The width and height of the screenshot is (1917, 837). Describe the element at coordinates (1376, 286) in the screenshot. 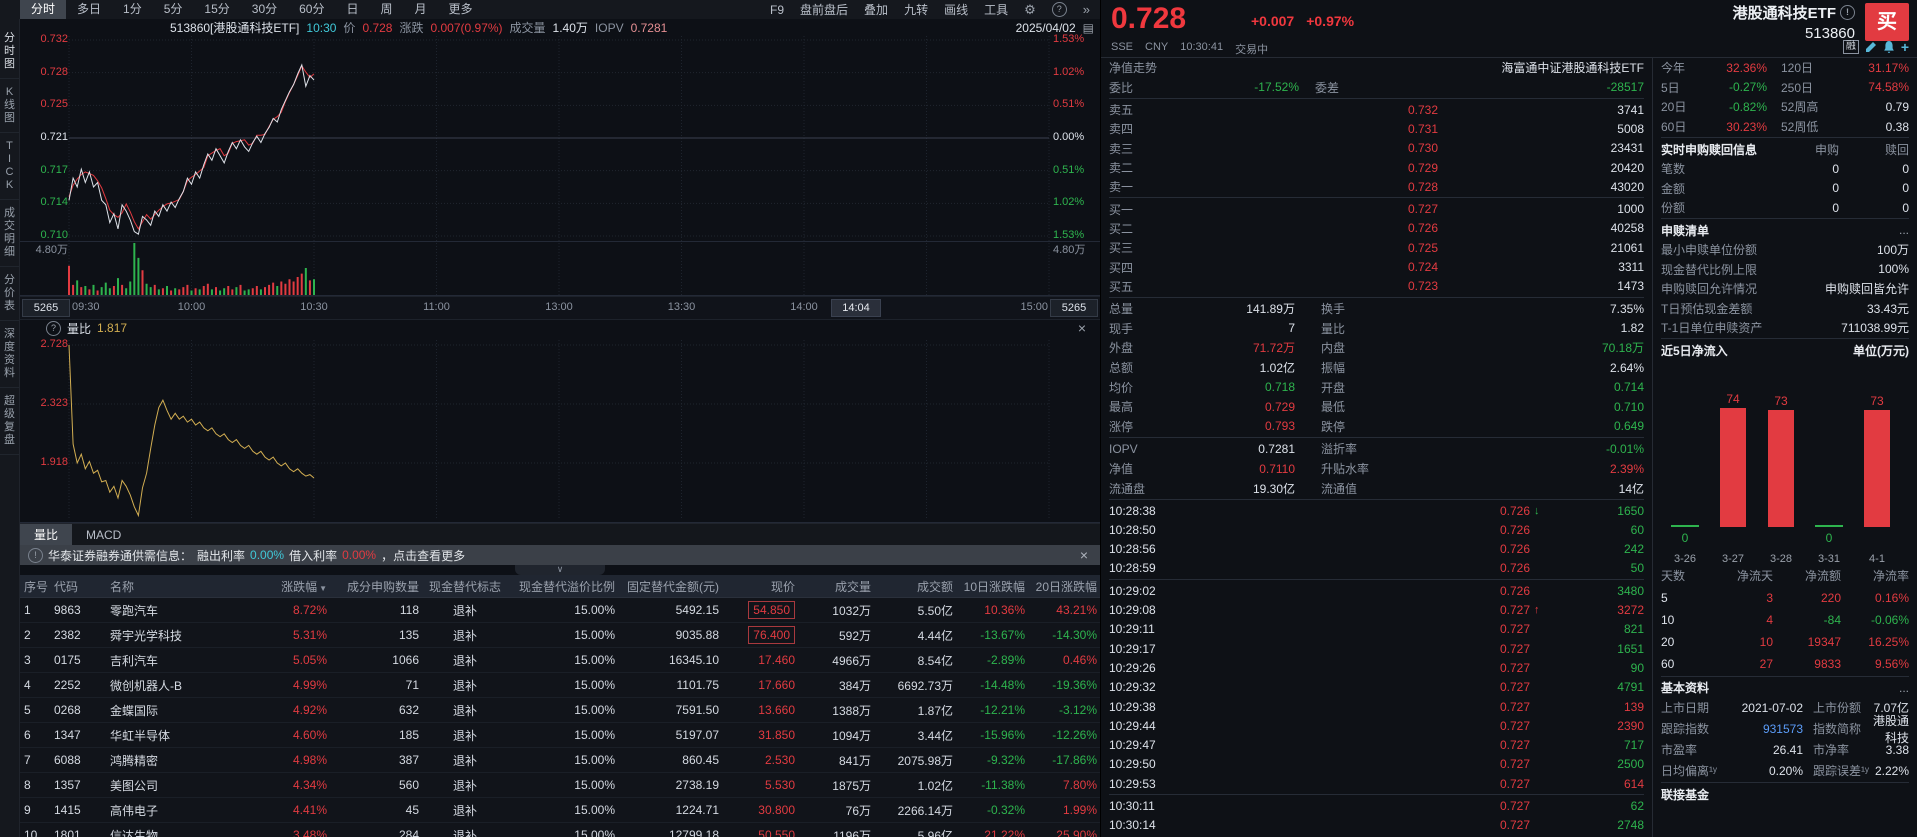

I see `bid-row: 买五 0.723 1473` at that location.